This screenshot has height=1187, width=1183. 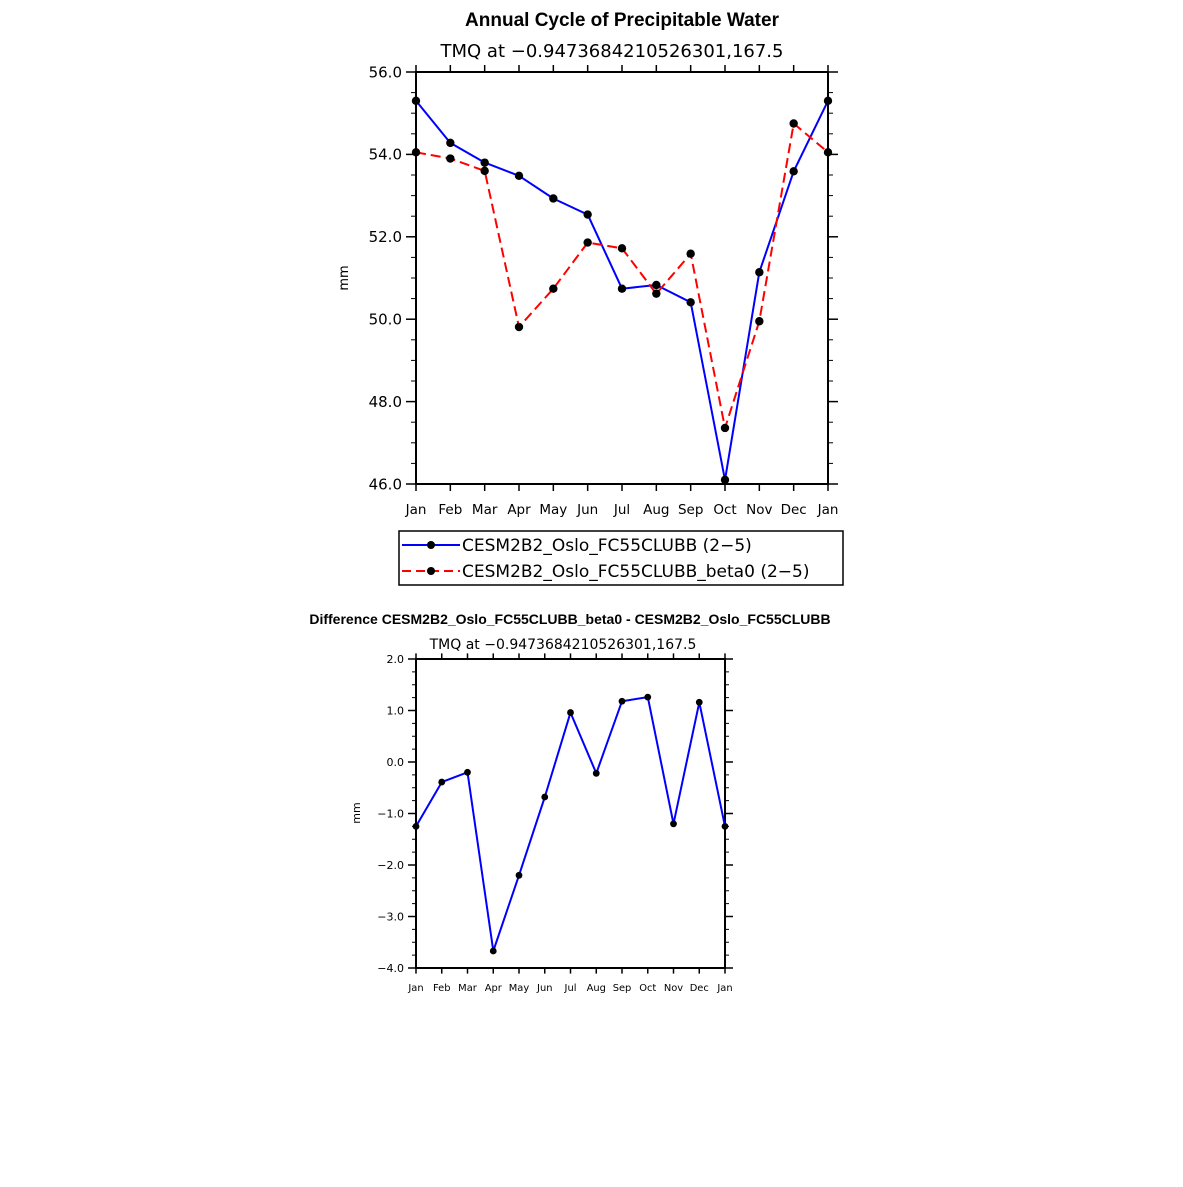 I want to click on chart1-x-tick-label: Sep, so click(x=690, y=510).